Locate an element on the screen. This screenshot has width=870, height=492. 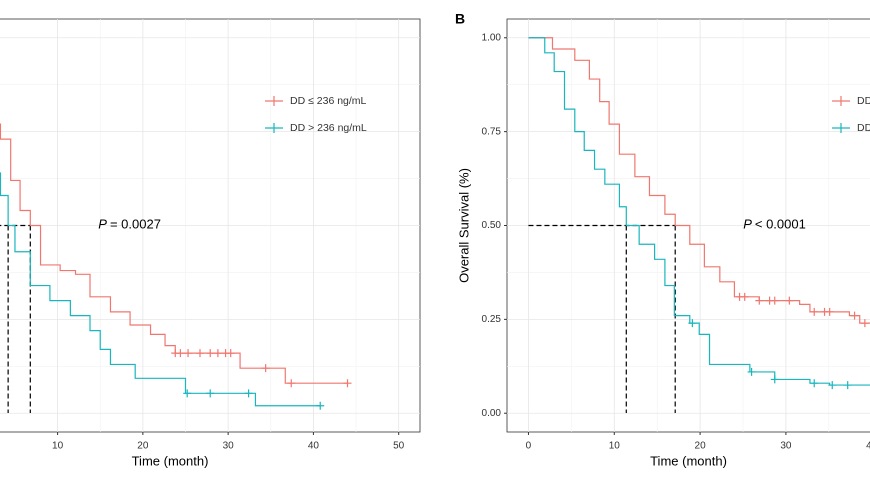
p-text: = 0.0027 is located at coordinates (135, 224).